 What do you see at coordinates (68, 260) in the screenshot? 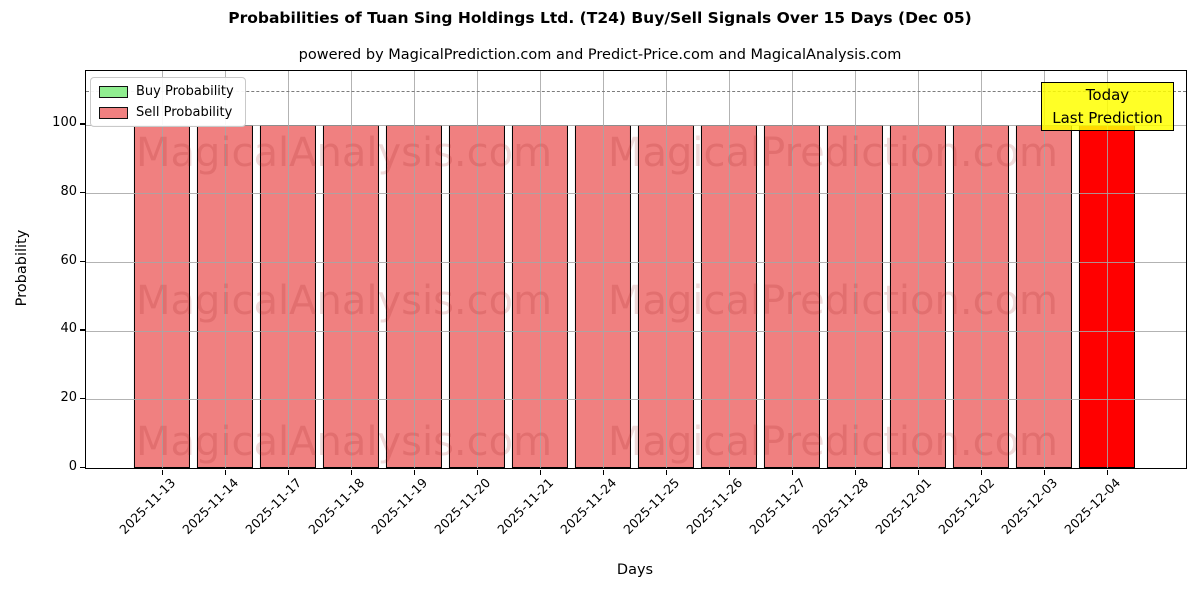
I see `y-tick-60: 60` at bounding box center [68, 260].